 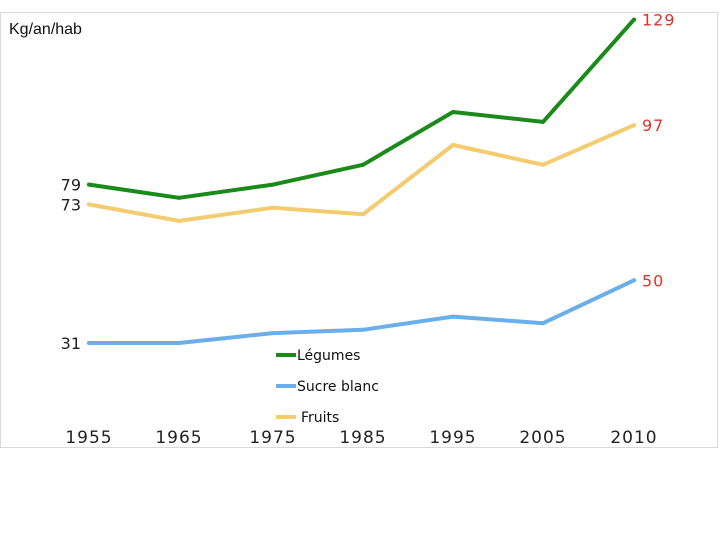 What do you see at coordinates (361, 173) in the screenshot?
I see `series-line-fruits` at bounding box center [361, 173].